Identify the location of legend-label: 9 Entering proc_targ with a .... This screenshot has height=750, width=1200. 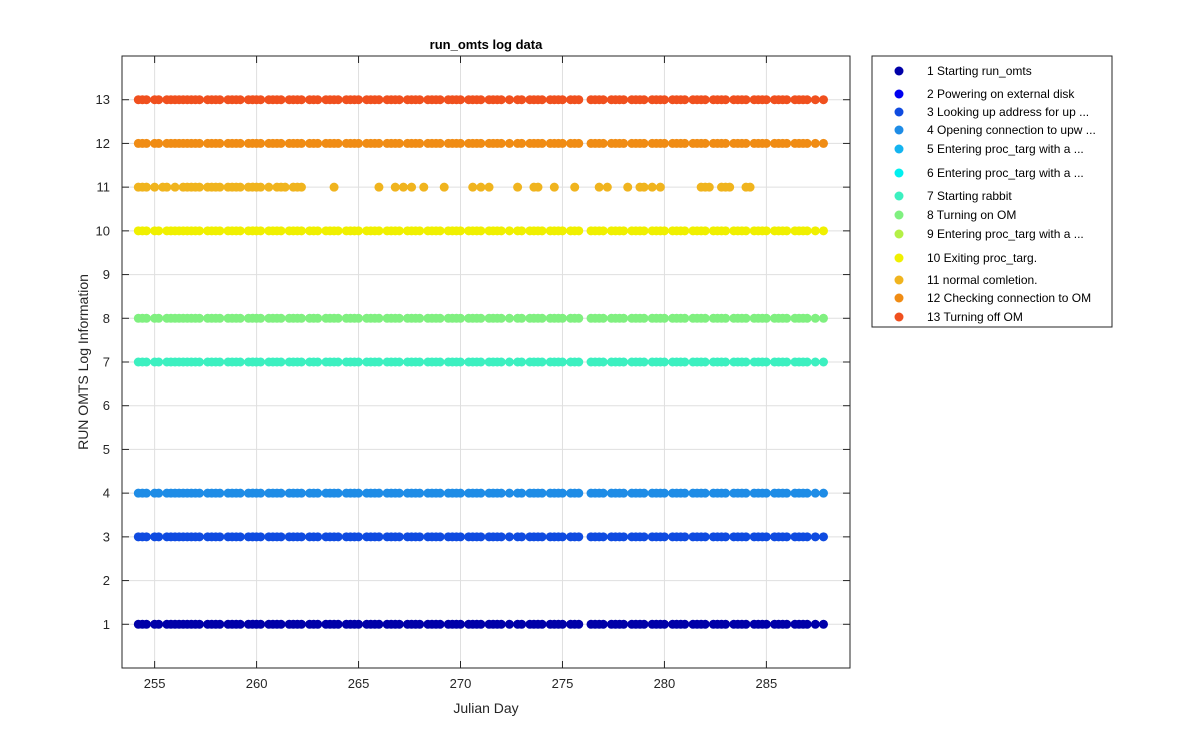
(1005, 234).